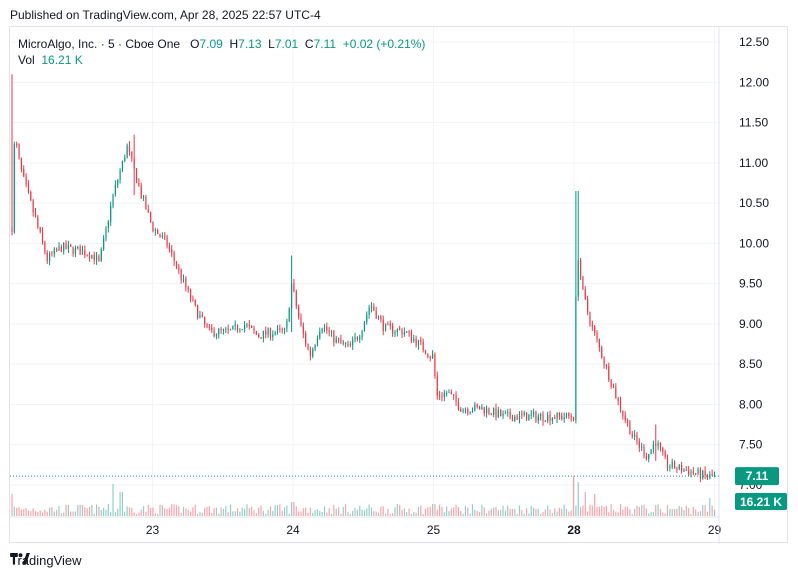 This screenshot has height=578, width=798. Describe the element at coordinates (753, 163) in the screenshot. I see `y-tick-label: 11.00` at that location.